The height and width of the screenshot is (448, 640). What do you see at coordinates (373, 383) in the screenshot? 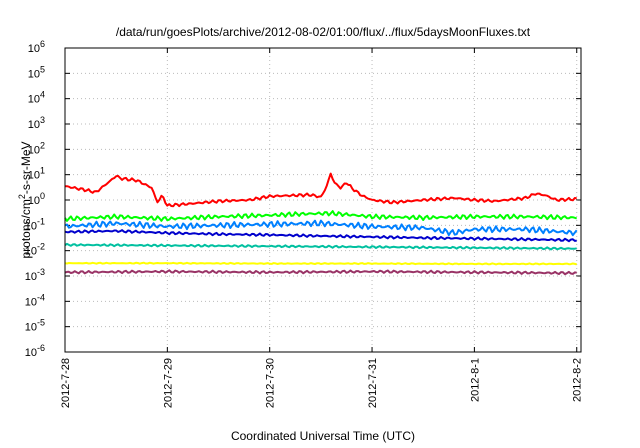
I see `x-tick-label: 2012-7-31` at bounding box center [373, 383].